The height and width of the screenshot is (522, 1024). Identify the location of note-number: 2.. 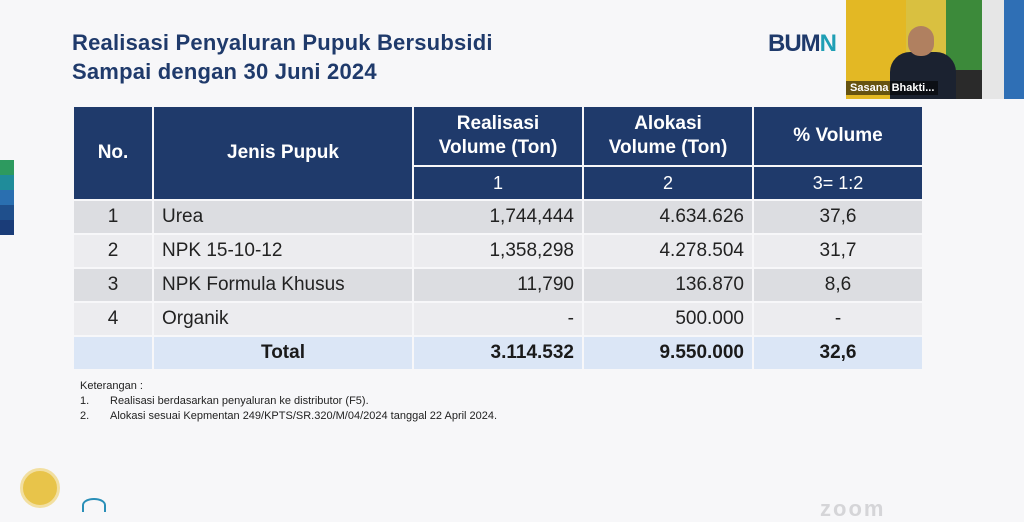
(85, 416).